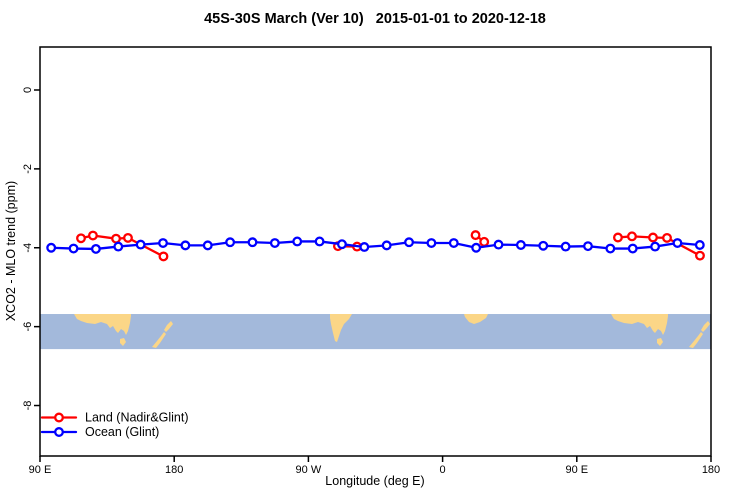 Image resolution: width=750 pixels, height=500 pixels. What do you see at coordinates (28, 169) in the screenshot?
I see `y-tick-label: -2` at bounding box center [28, 169].